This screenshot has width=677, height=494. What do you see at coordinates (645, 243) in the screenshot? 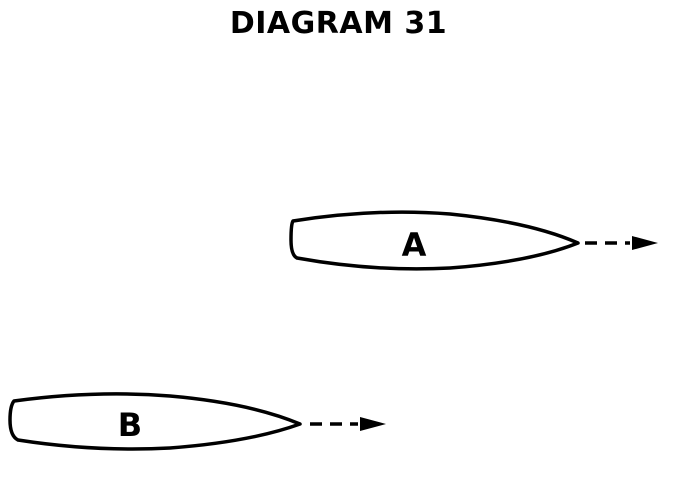
I see `boat-a-arrowhead` at bounding box center [645, 243].